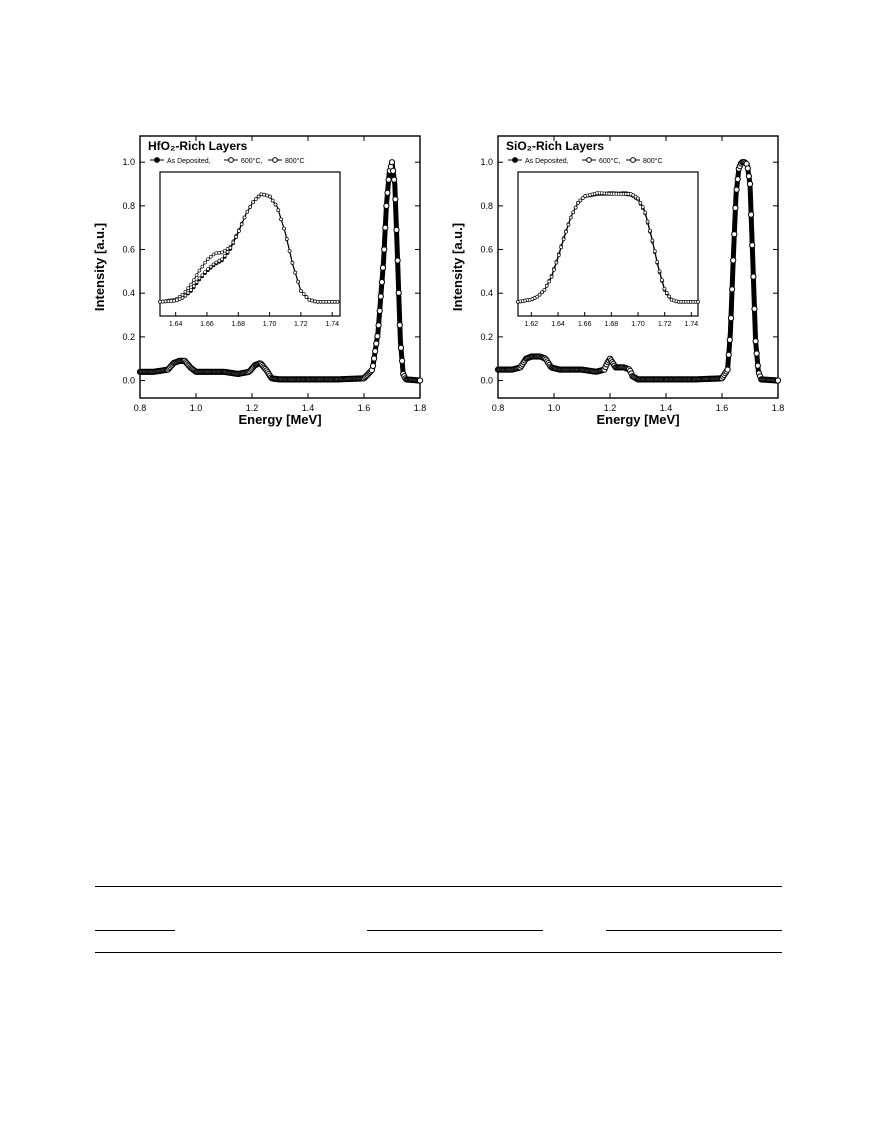  Describe the element at coordinates (486, 206) in the screenshot. I see `y-tick-label: 0.8` at that location.